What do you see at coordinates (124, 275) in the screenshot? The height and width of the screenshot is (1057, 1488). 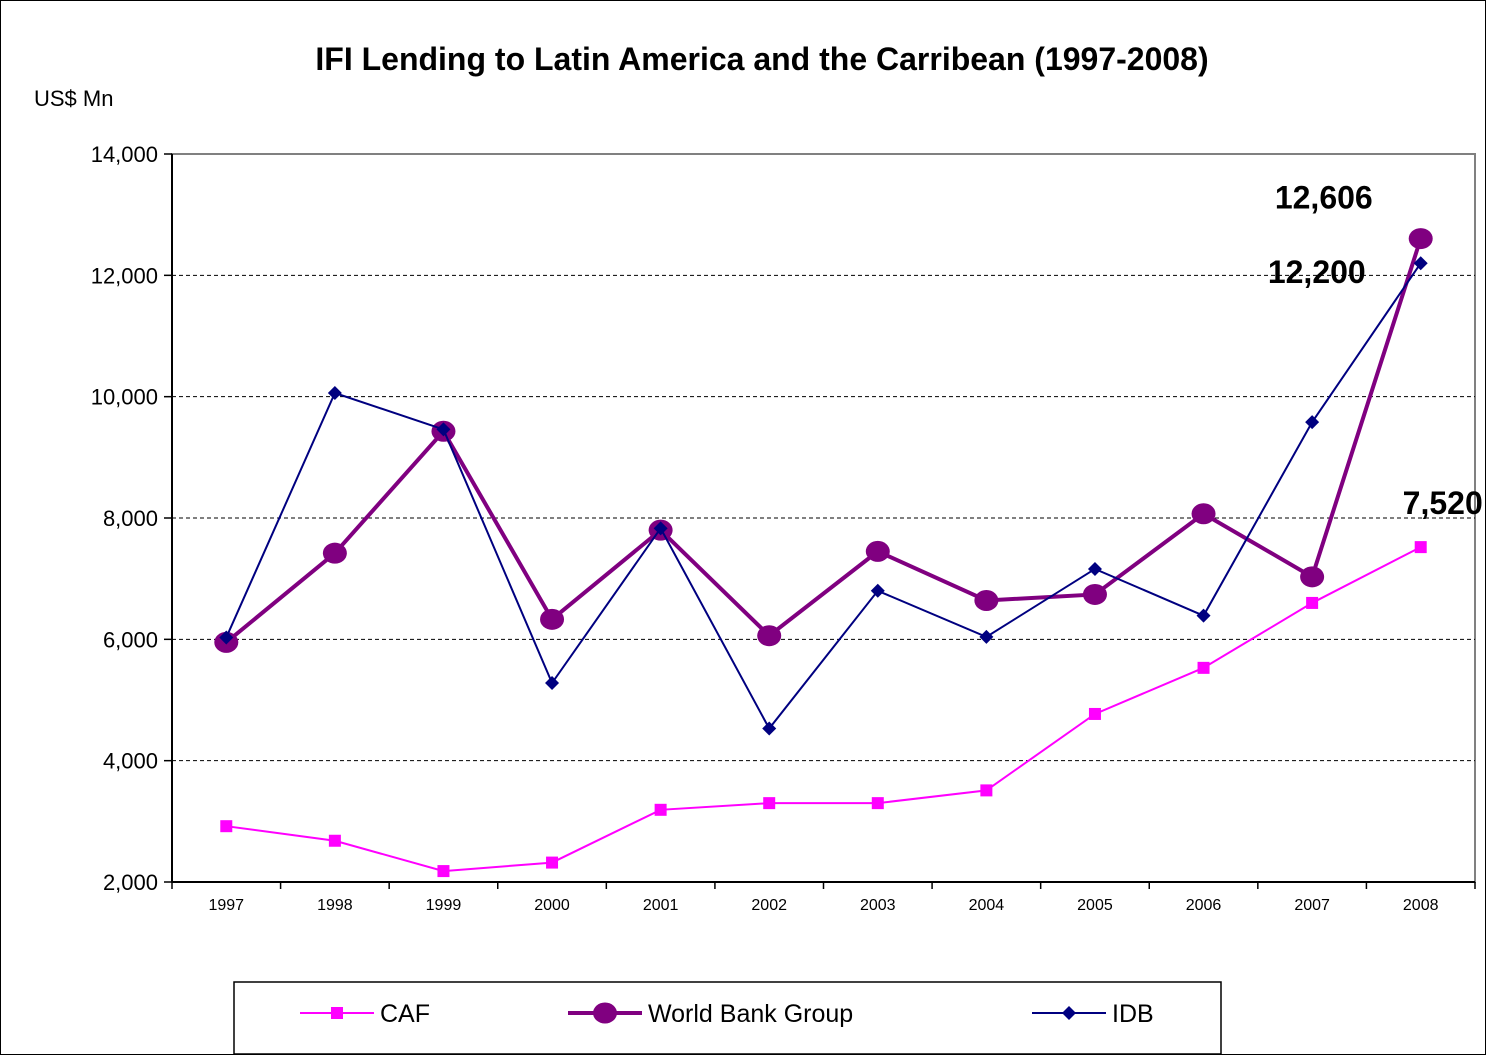 I see `y-tick-label: 12,000` at bounding box center [124, 275].